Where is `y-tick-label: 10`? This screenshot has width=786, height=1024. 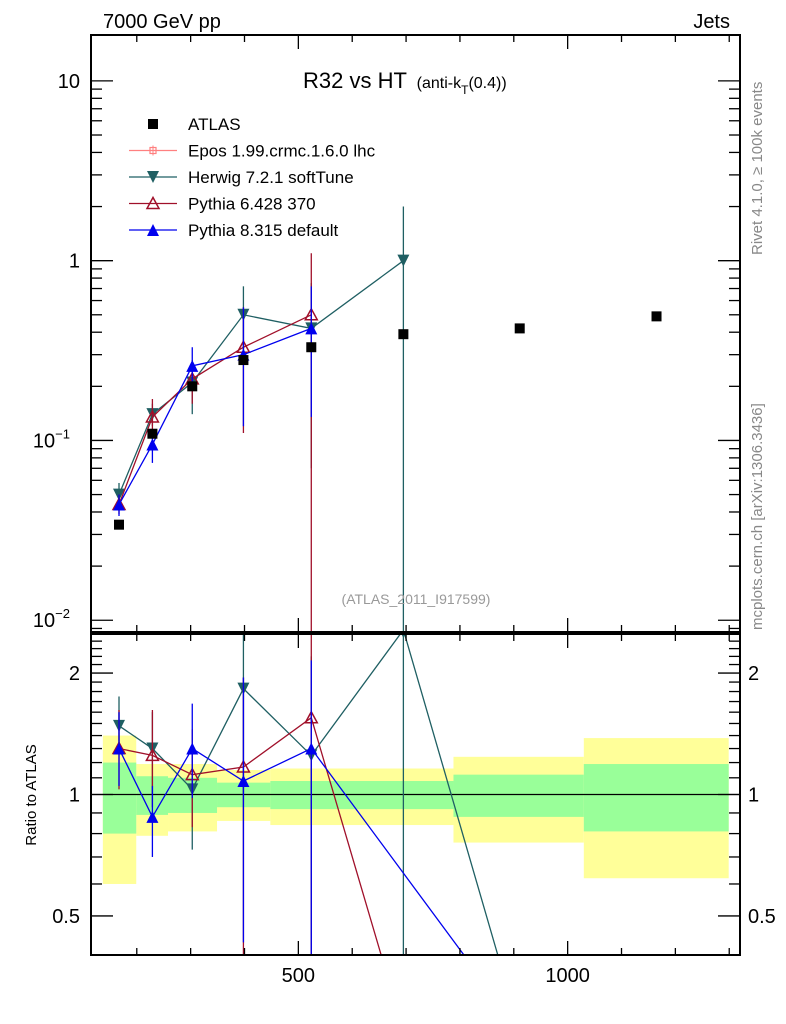
y-tick-label: 10 is located at coordinates (69, 82).